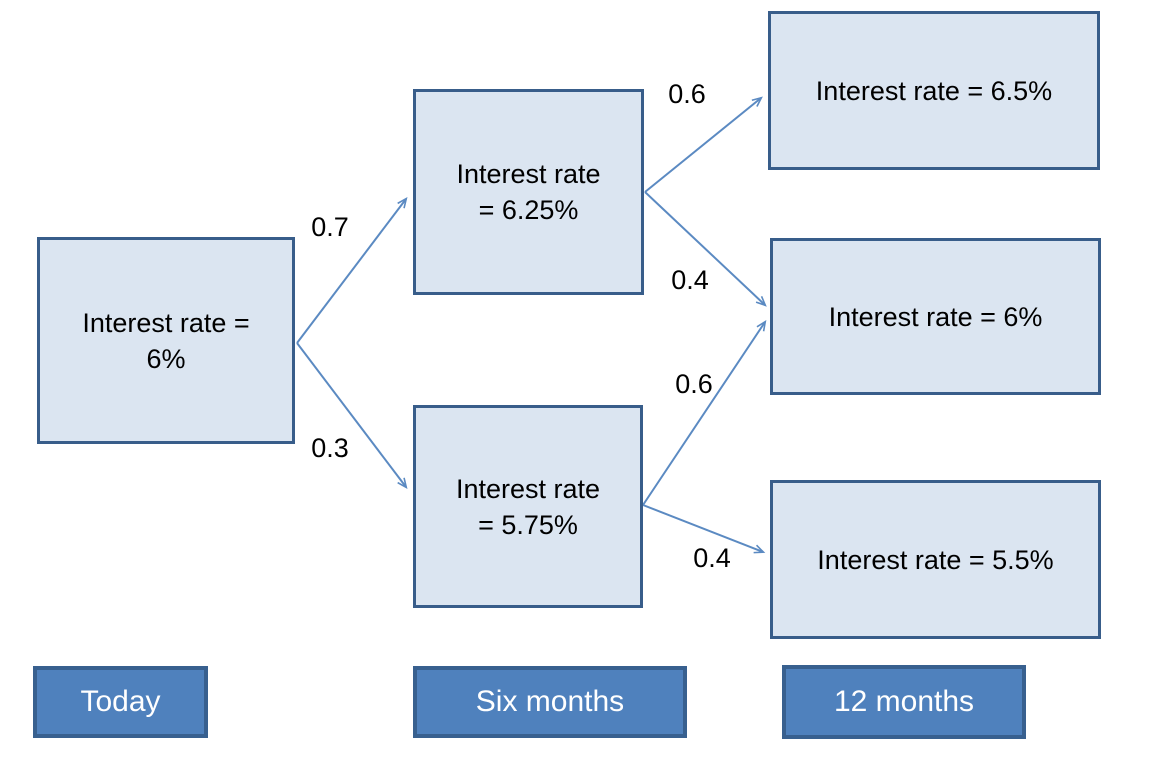 Image resolution: width=1163 pixels, height=767 pixels. What do you see at coordinates (166, 340) in the screenshot?
I see `node-today-rate: Interest rate = 6%` at bounding box center [166, 340].